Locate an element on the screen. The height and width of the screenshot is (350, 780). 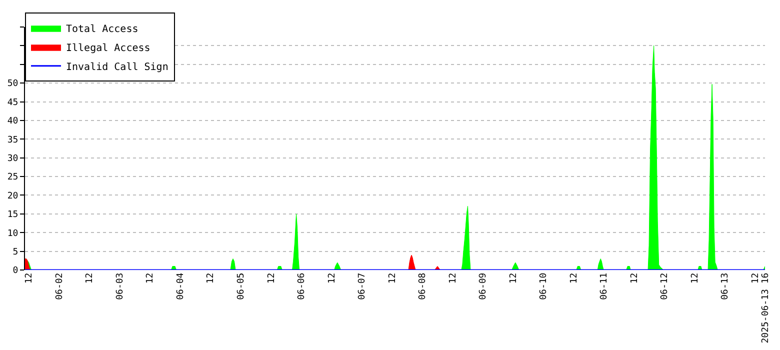
y-tick-label: 20 is located at coordinates (12, 196).